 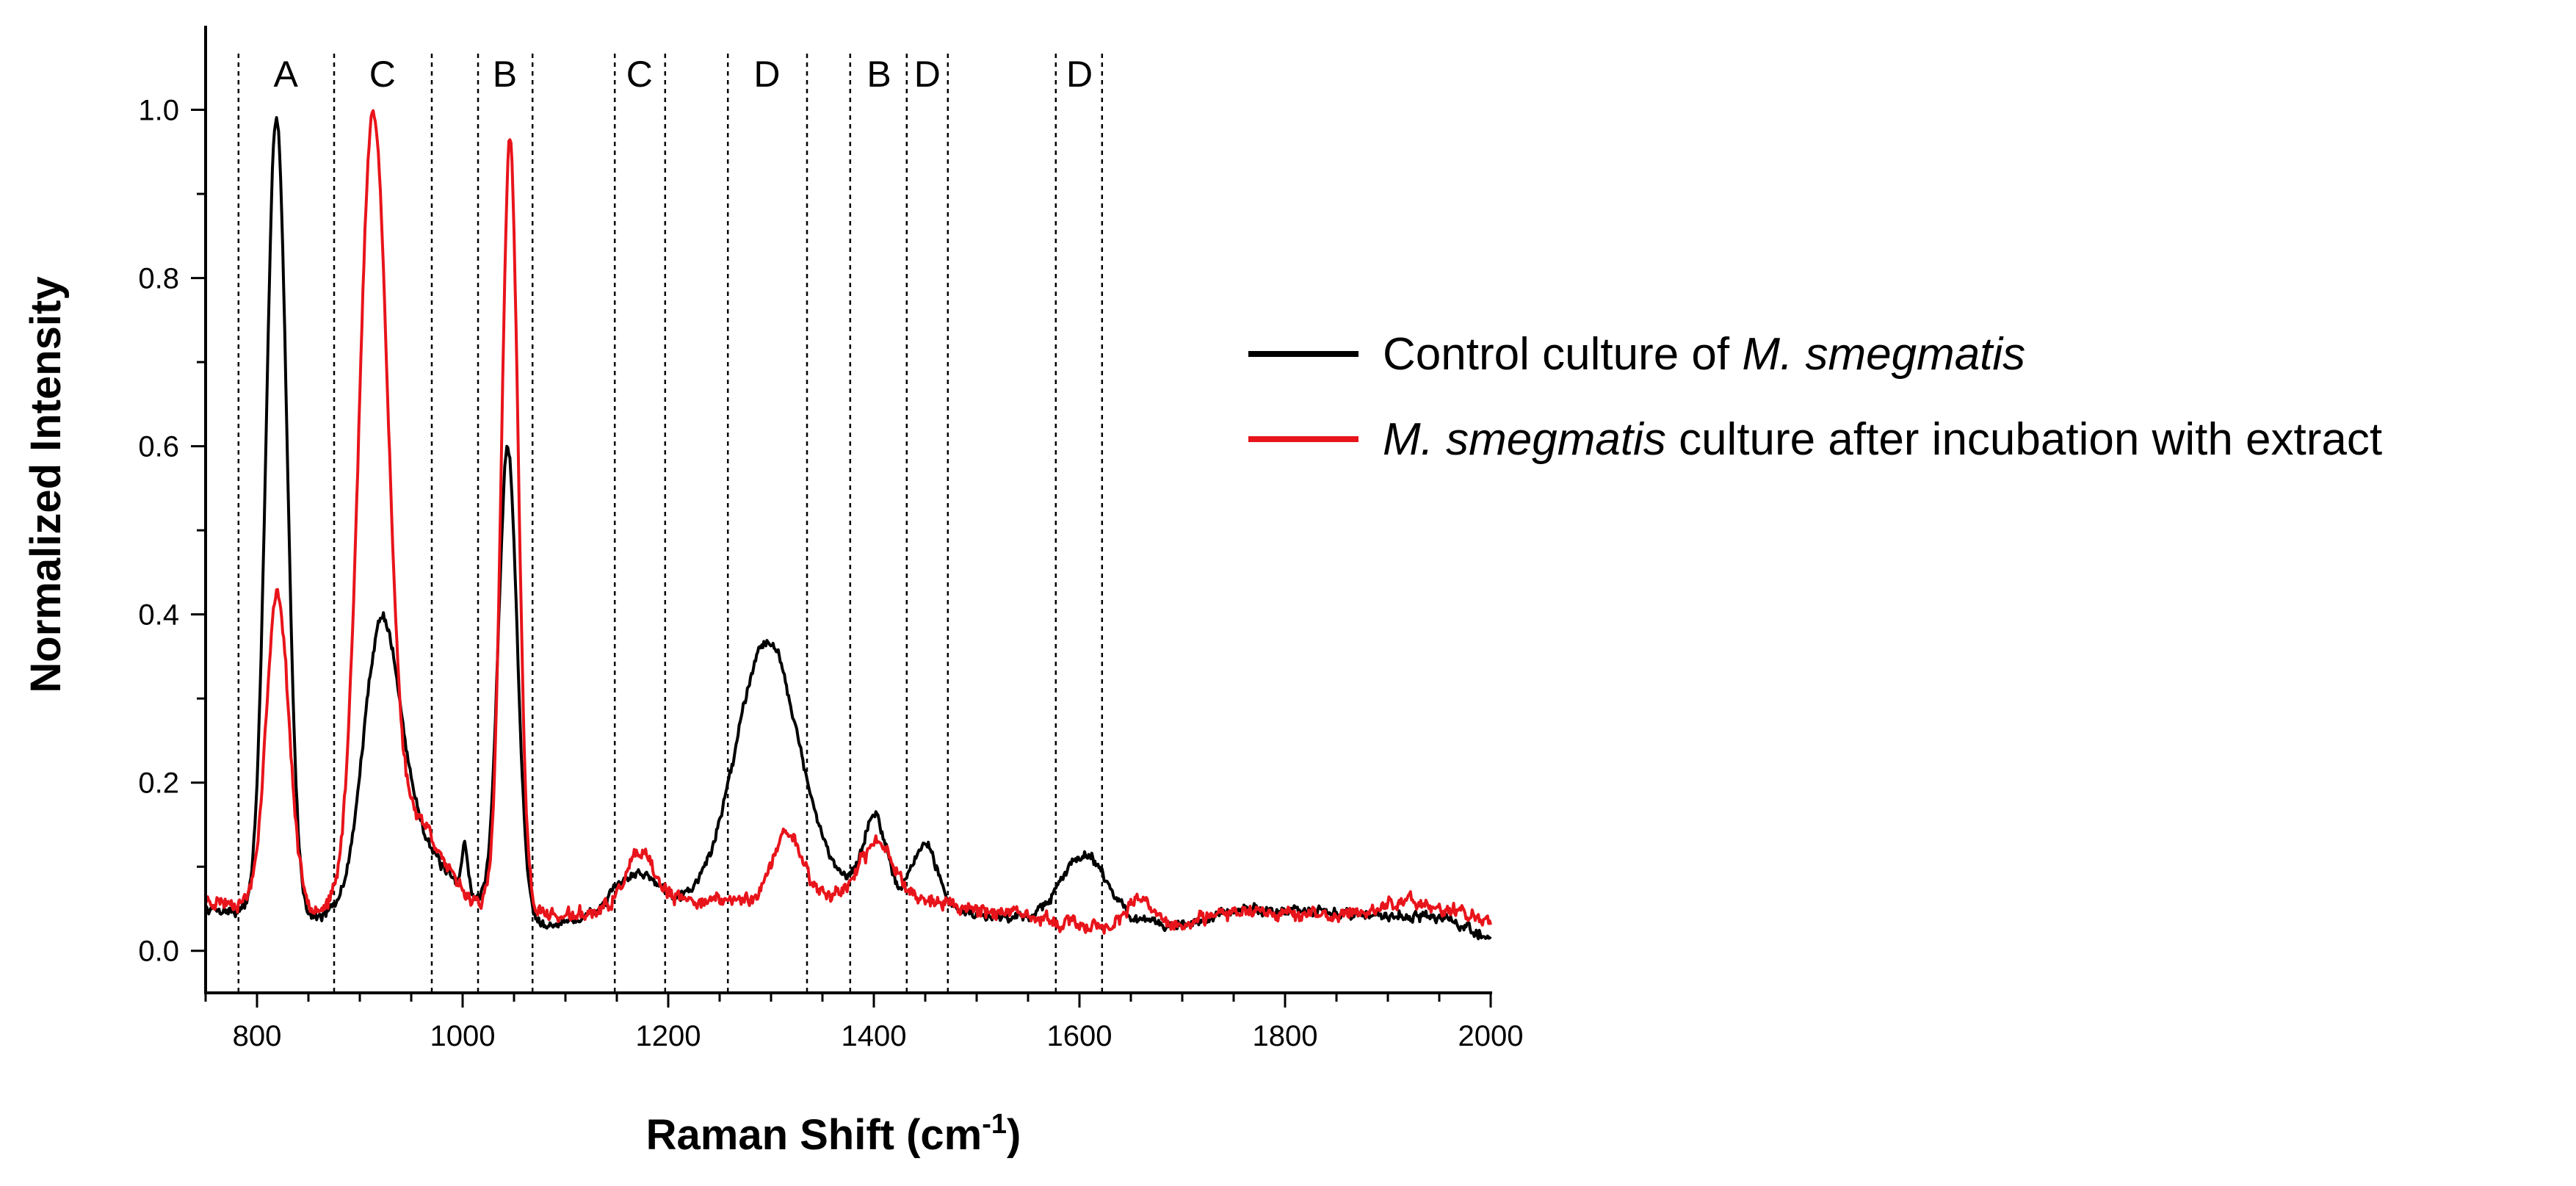 I want to click on x-axis-title-superscript: -1, so click(x=994, y=1124).